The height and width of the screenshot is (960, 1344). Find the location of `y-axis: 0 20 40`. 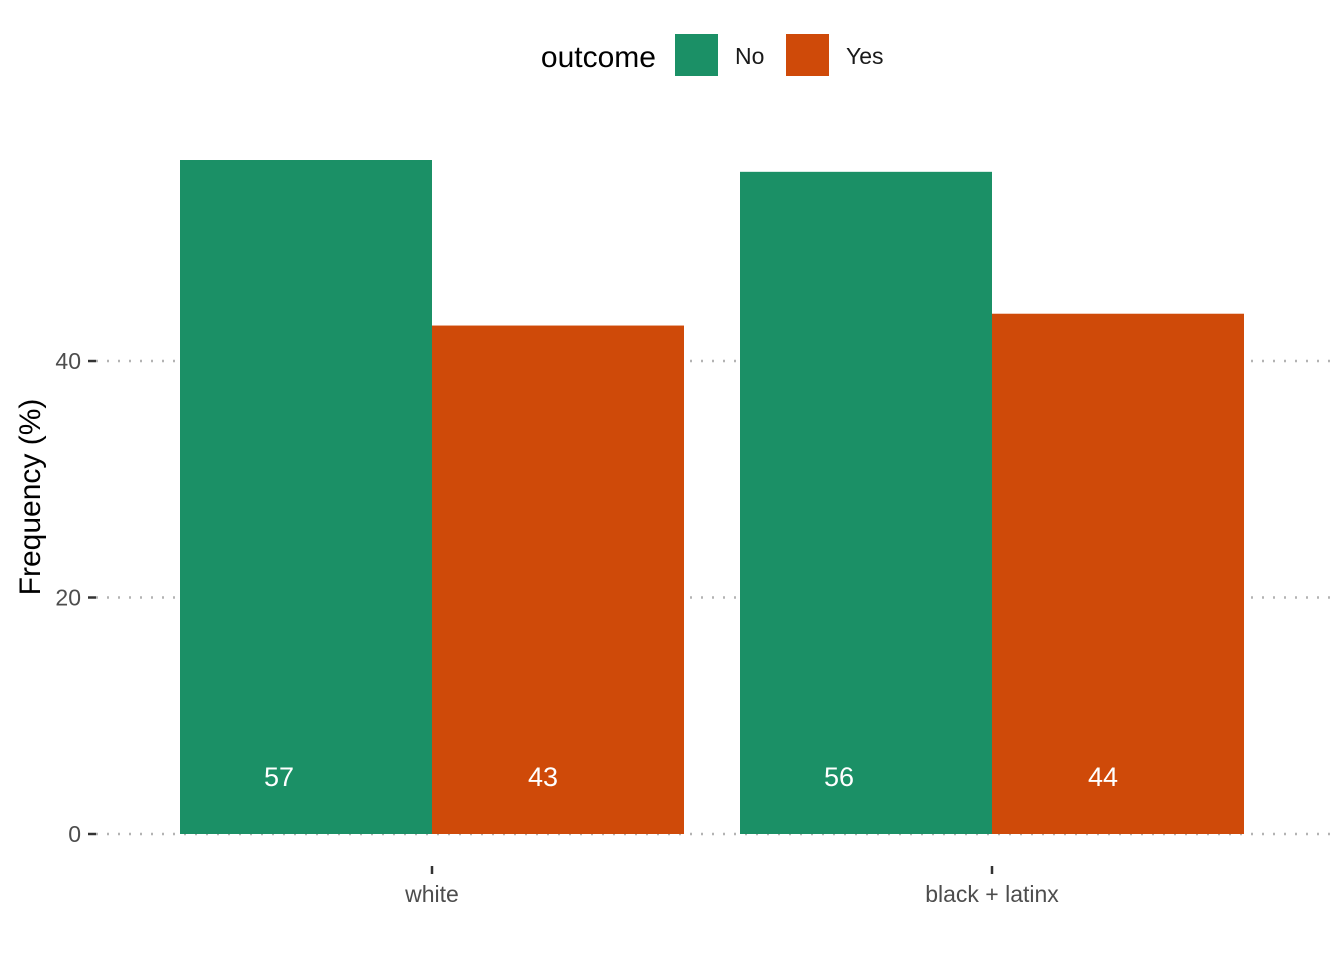

y-axis: 0 20 40 is located at coordinates (75, 597).